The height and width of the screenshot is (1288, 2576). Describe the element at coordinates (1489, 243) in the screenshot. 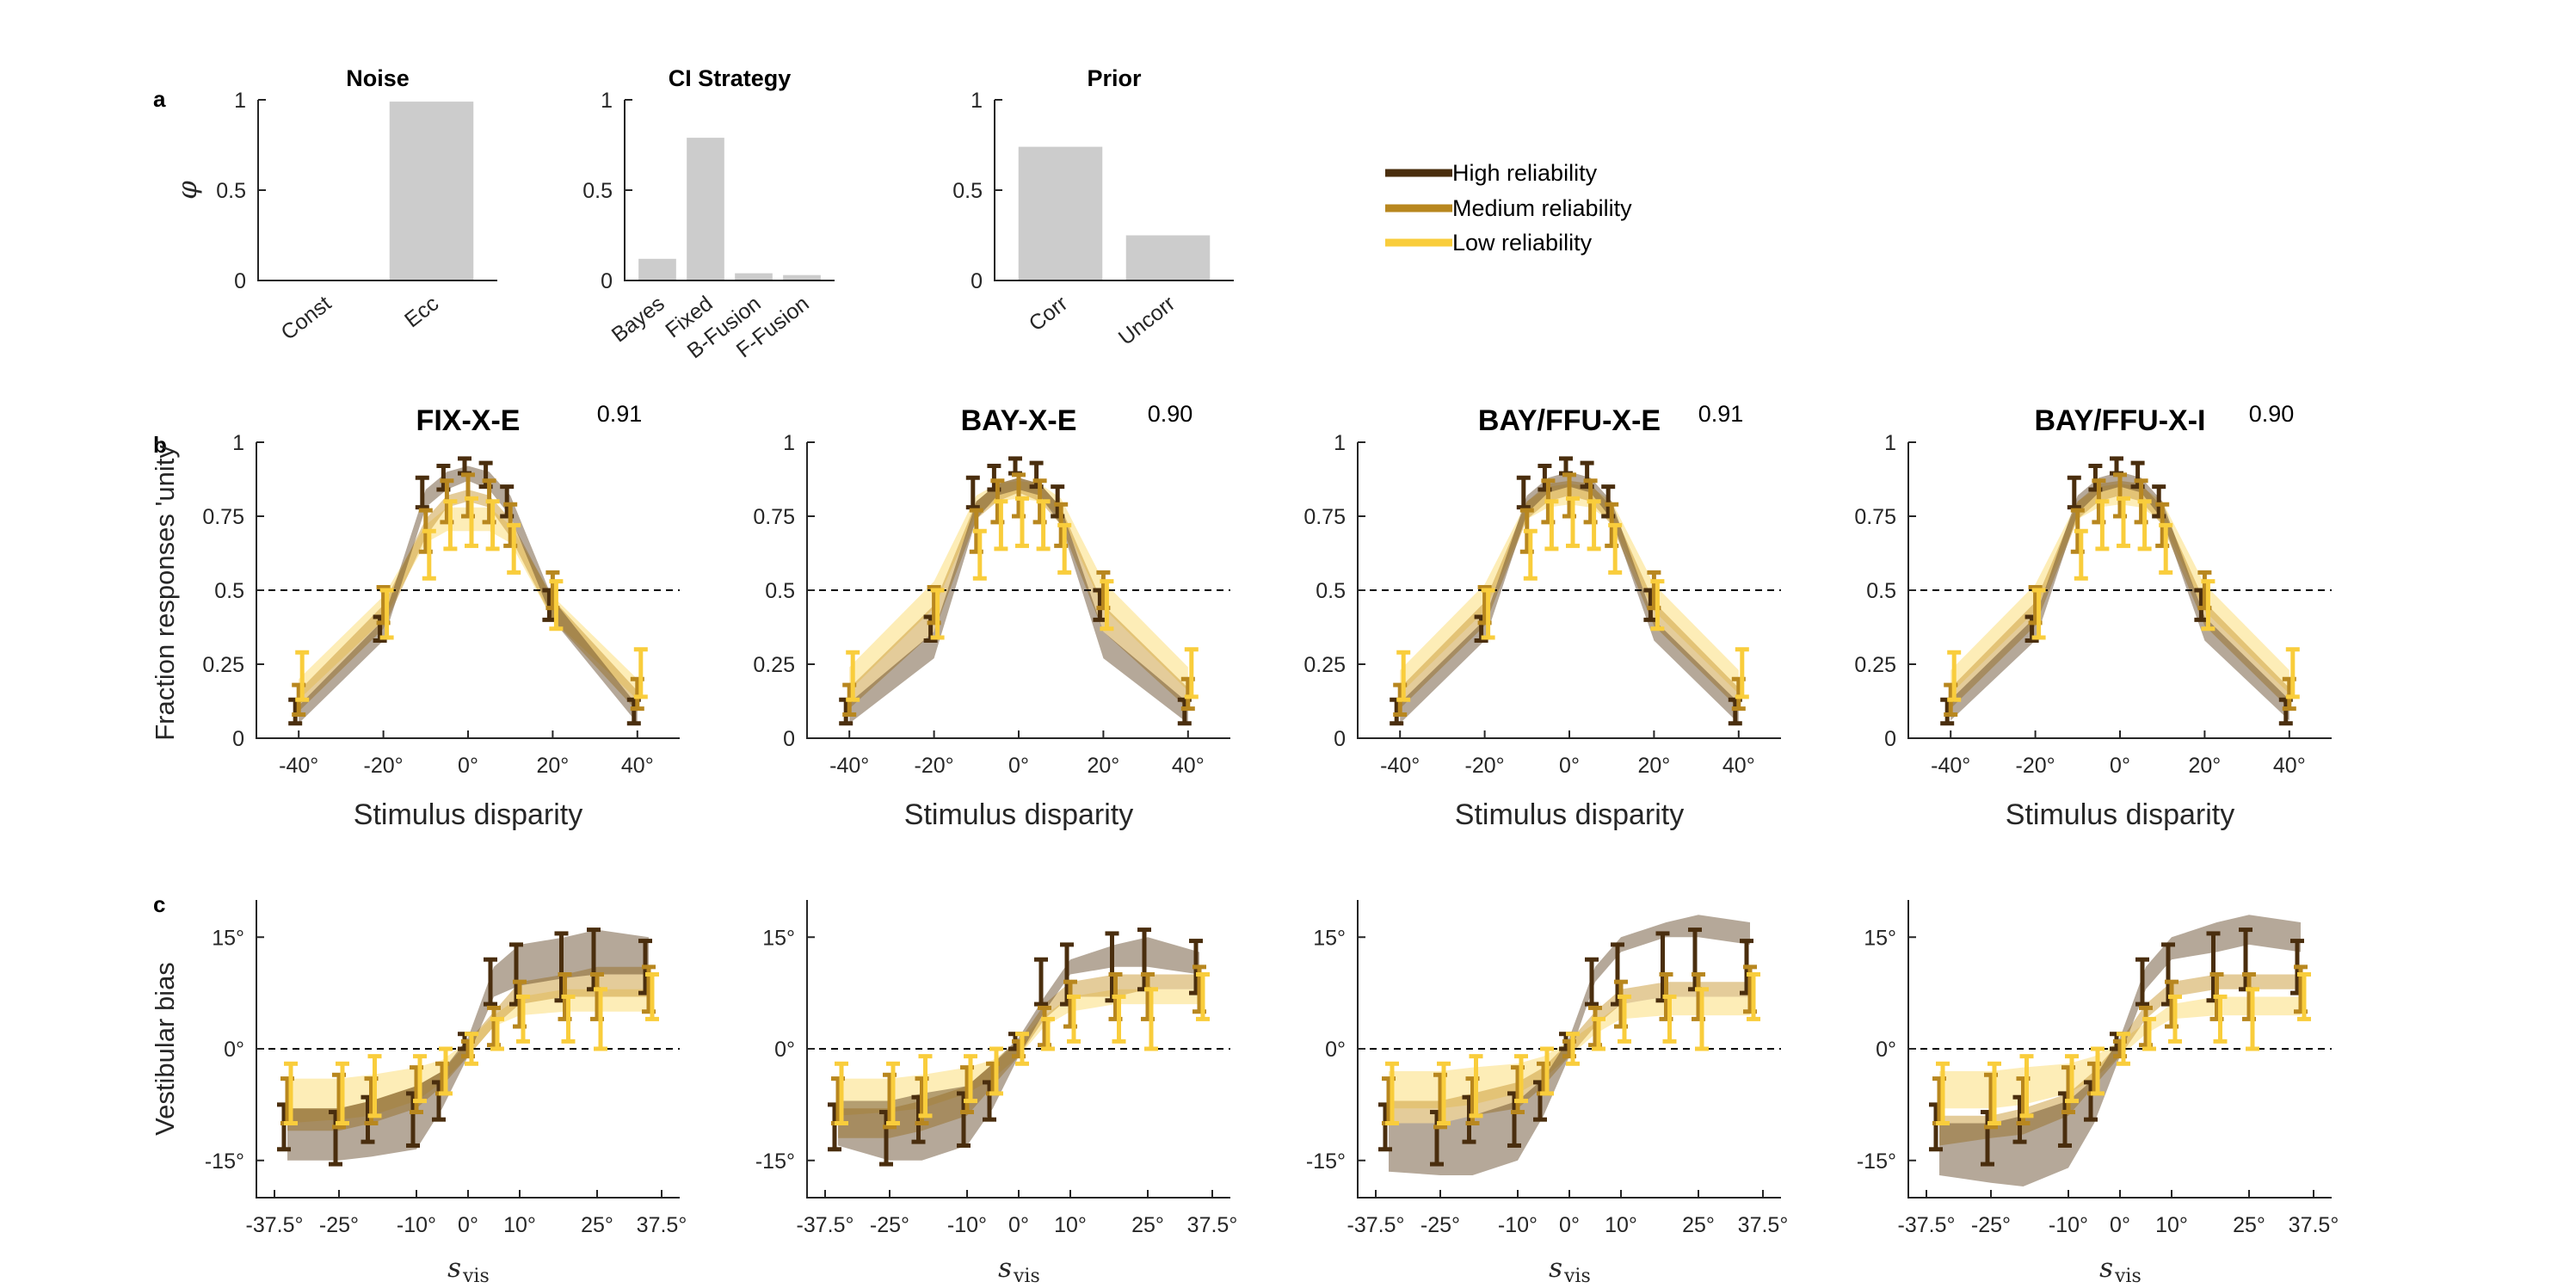

I see `legend-item-low: Low reliability` at that location.